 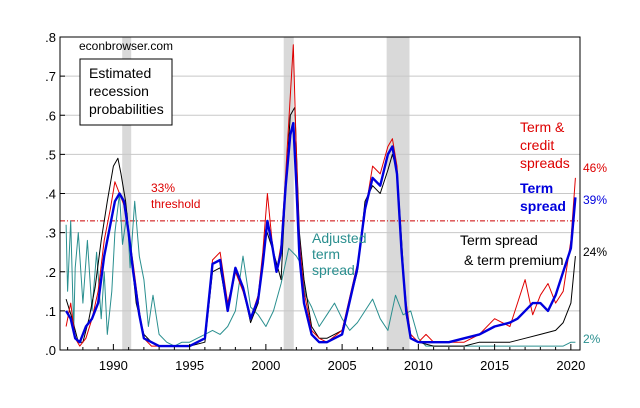 What do you see at coordinates (50, 37) in the screenshot?
I see `y-tick-label: .8` at bounding box center [50, 37].